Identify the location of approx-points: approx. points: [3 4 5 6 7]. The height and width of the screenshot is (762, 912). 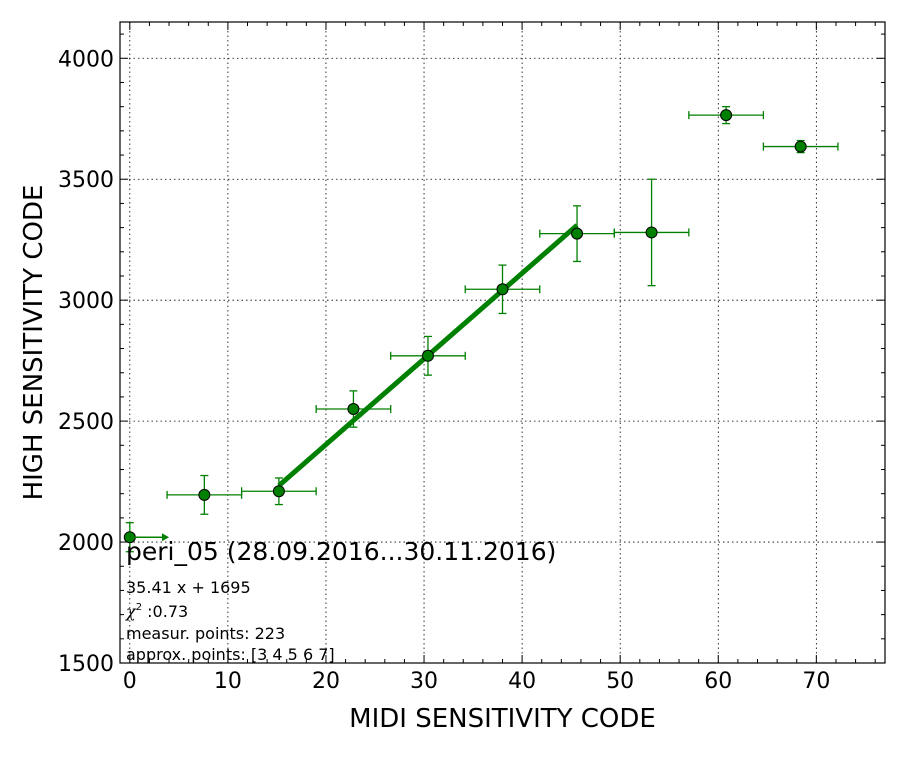
(230, 654).